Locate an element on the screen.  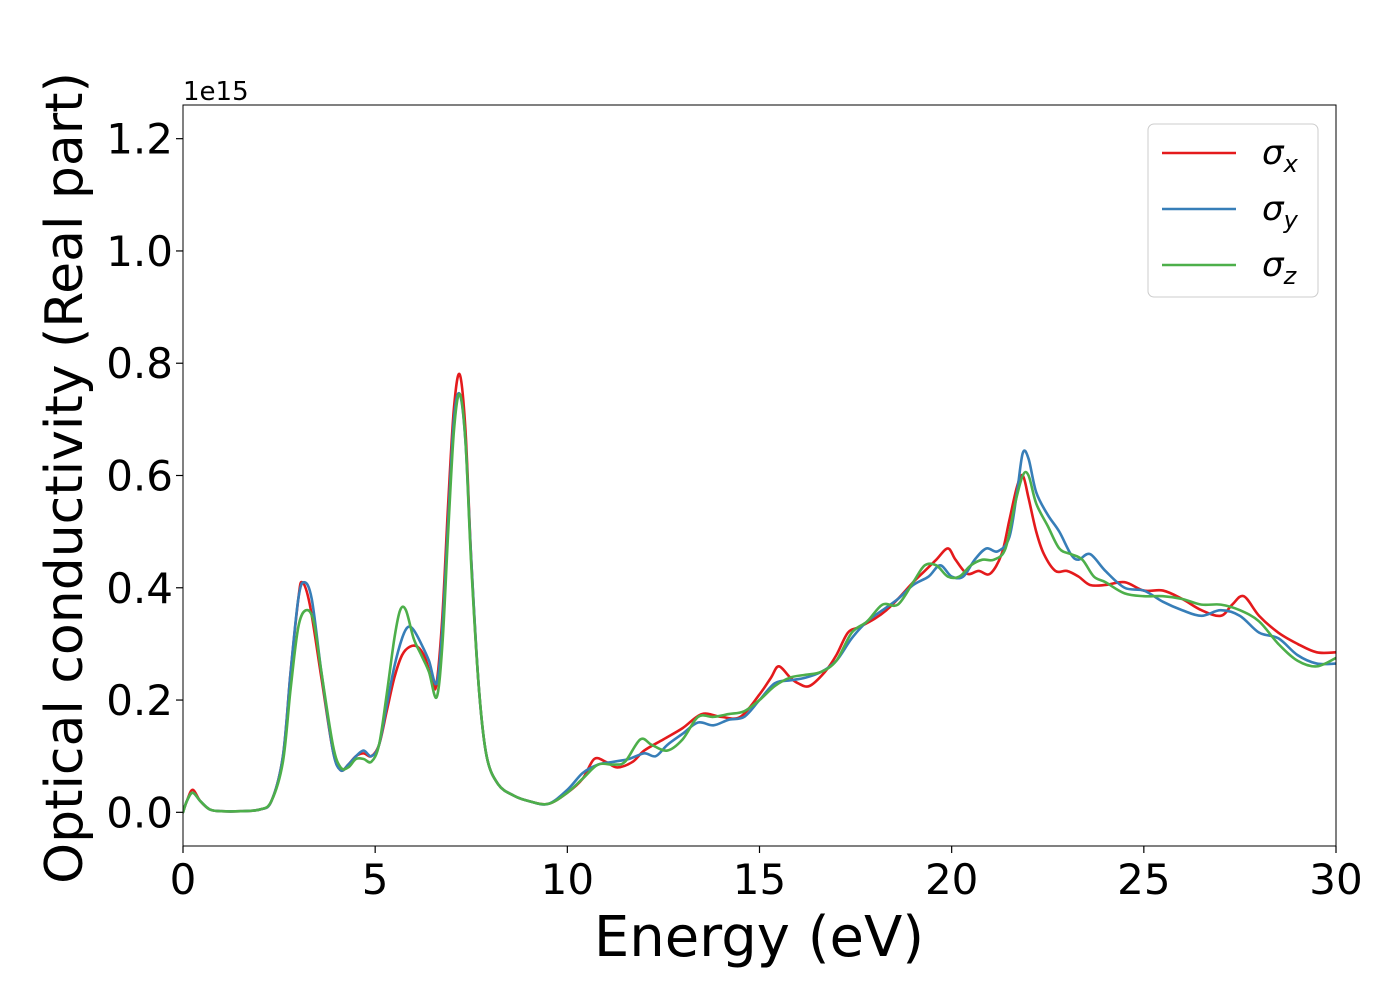
y-axis-label: Optical conductivity (Real part) is located at coordinates (65, 478).